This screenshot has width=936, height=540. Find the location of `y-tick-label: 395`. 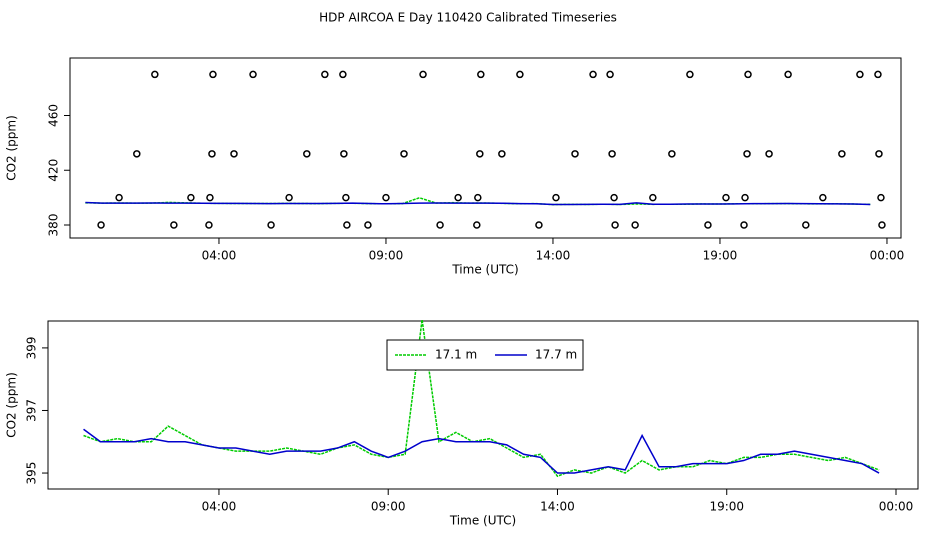

y-tick-label: 395 is located at coordinates (32, 473).